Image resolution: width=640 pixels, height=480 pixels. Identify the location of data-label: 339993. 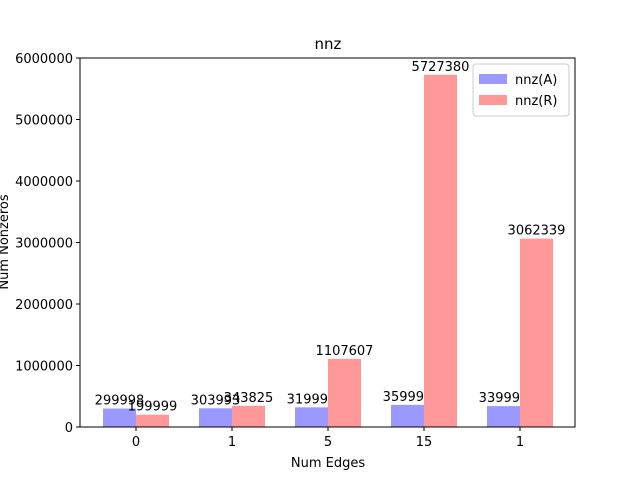
(504, 398).